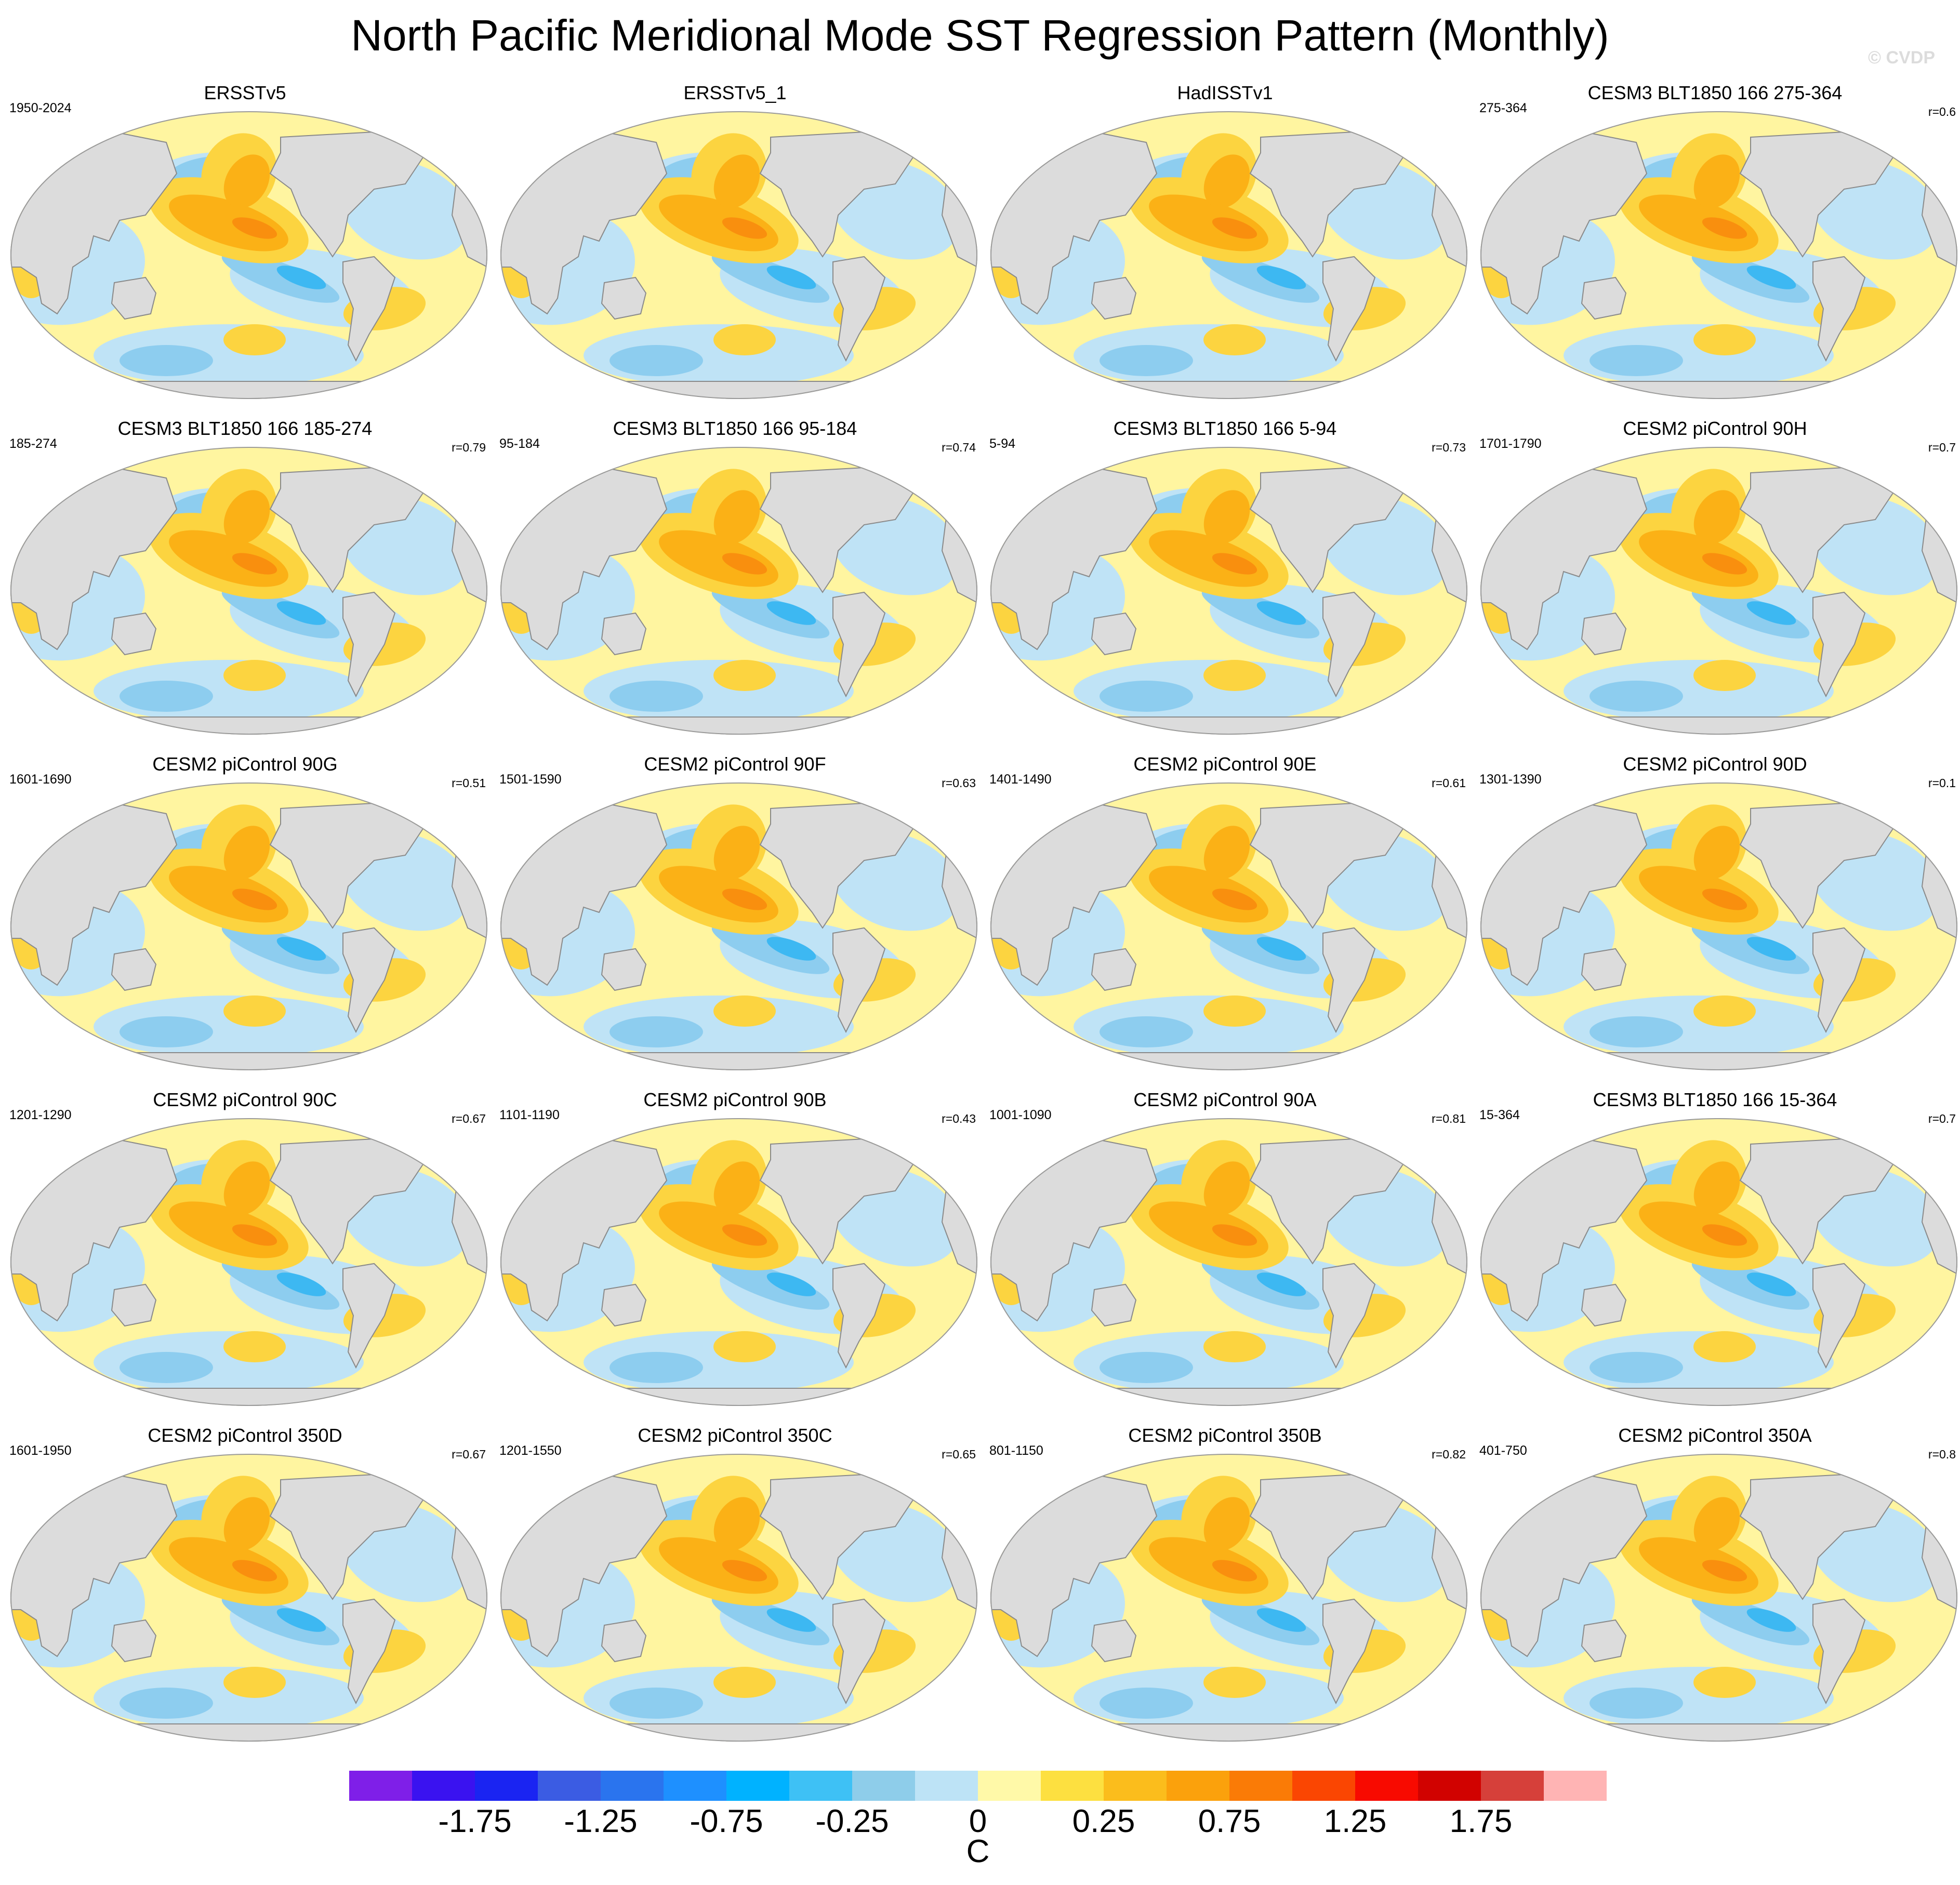 The height and width of the screenshot is (1885, 1960). I want to click on map-panel: CESM2 piControl 90G 1601-1690 r=0.51, so click(245, 917).